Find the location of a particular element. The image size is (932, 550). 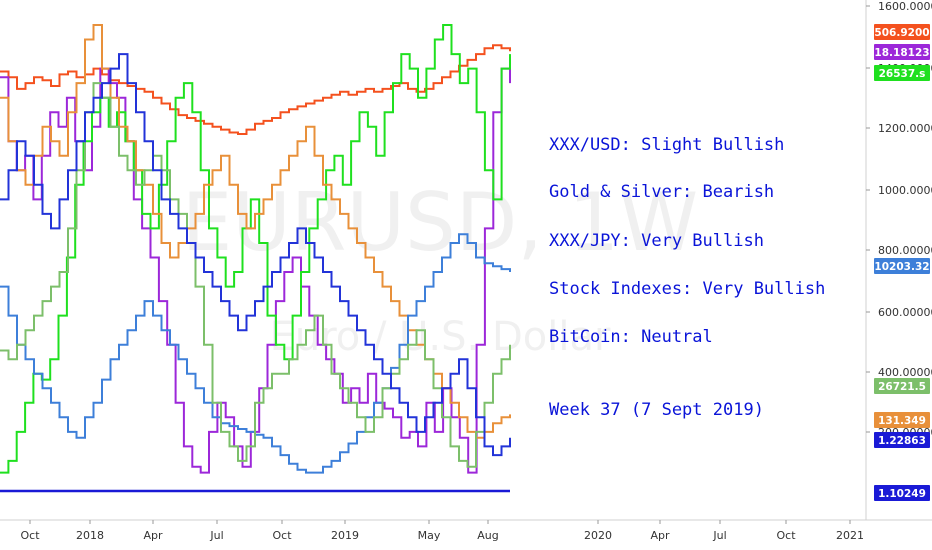

x-tick-label: 2021 is located at coordinates (850, 535).